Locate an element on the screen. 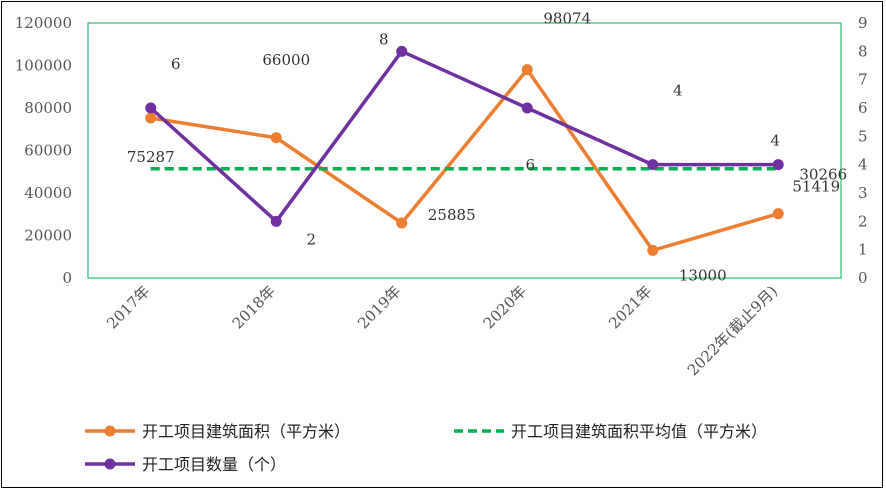 Image resolution: width=886 pixels, height=491 pixels. y-left-tick-label: 0 is located at coordinates (67, 278).